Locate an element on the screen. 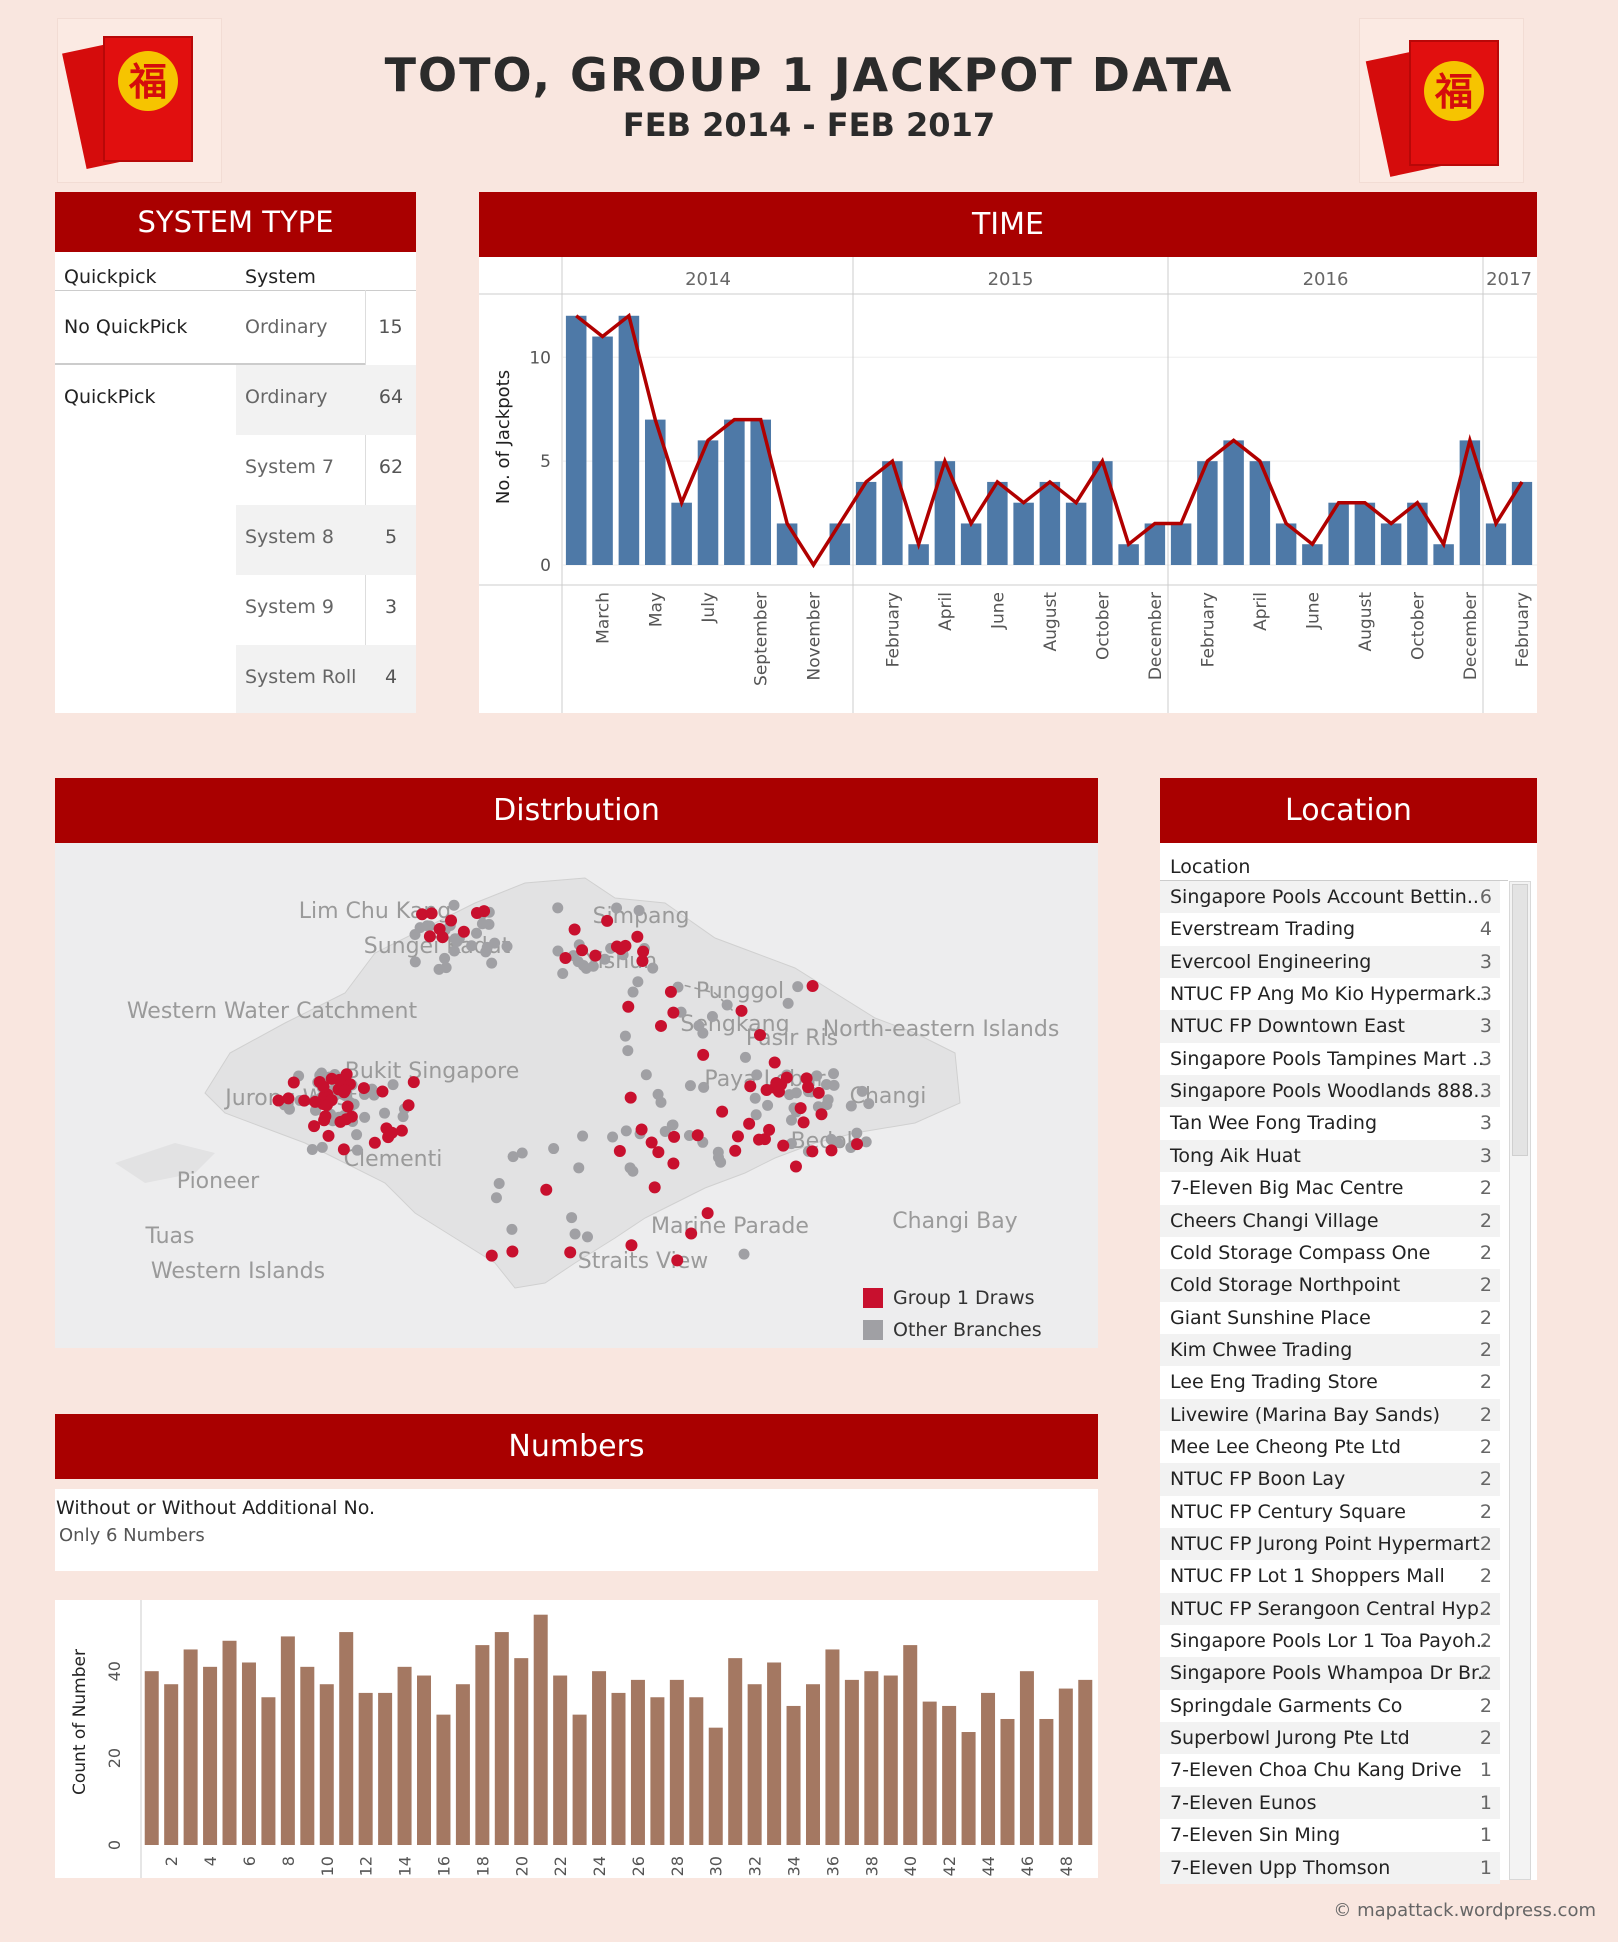 Image resolution: width=1618 pixels, height=1942 pixels. month-tick-label: June is located at coordinates (1313, 611).